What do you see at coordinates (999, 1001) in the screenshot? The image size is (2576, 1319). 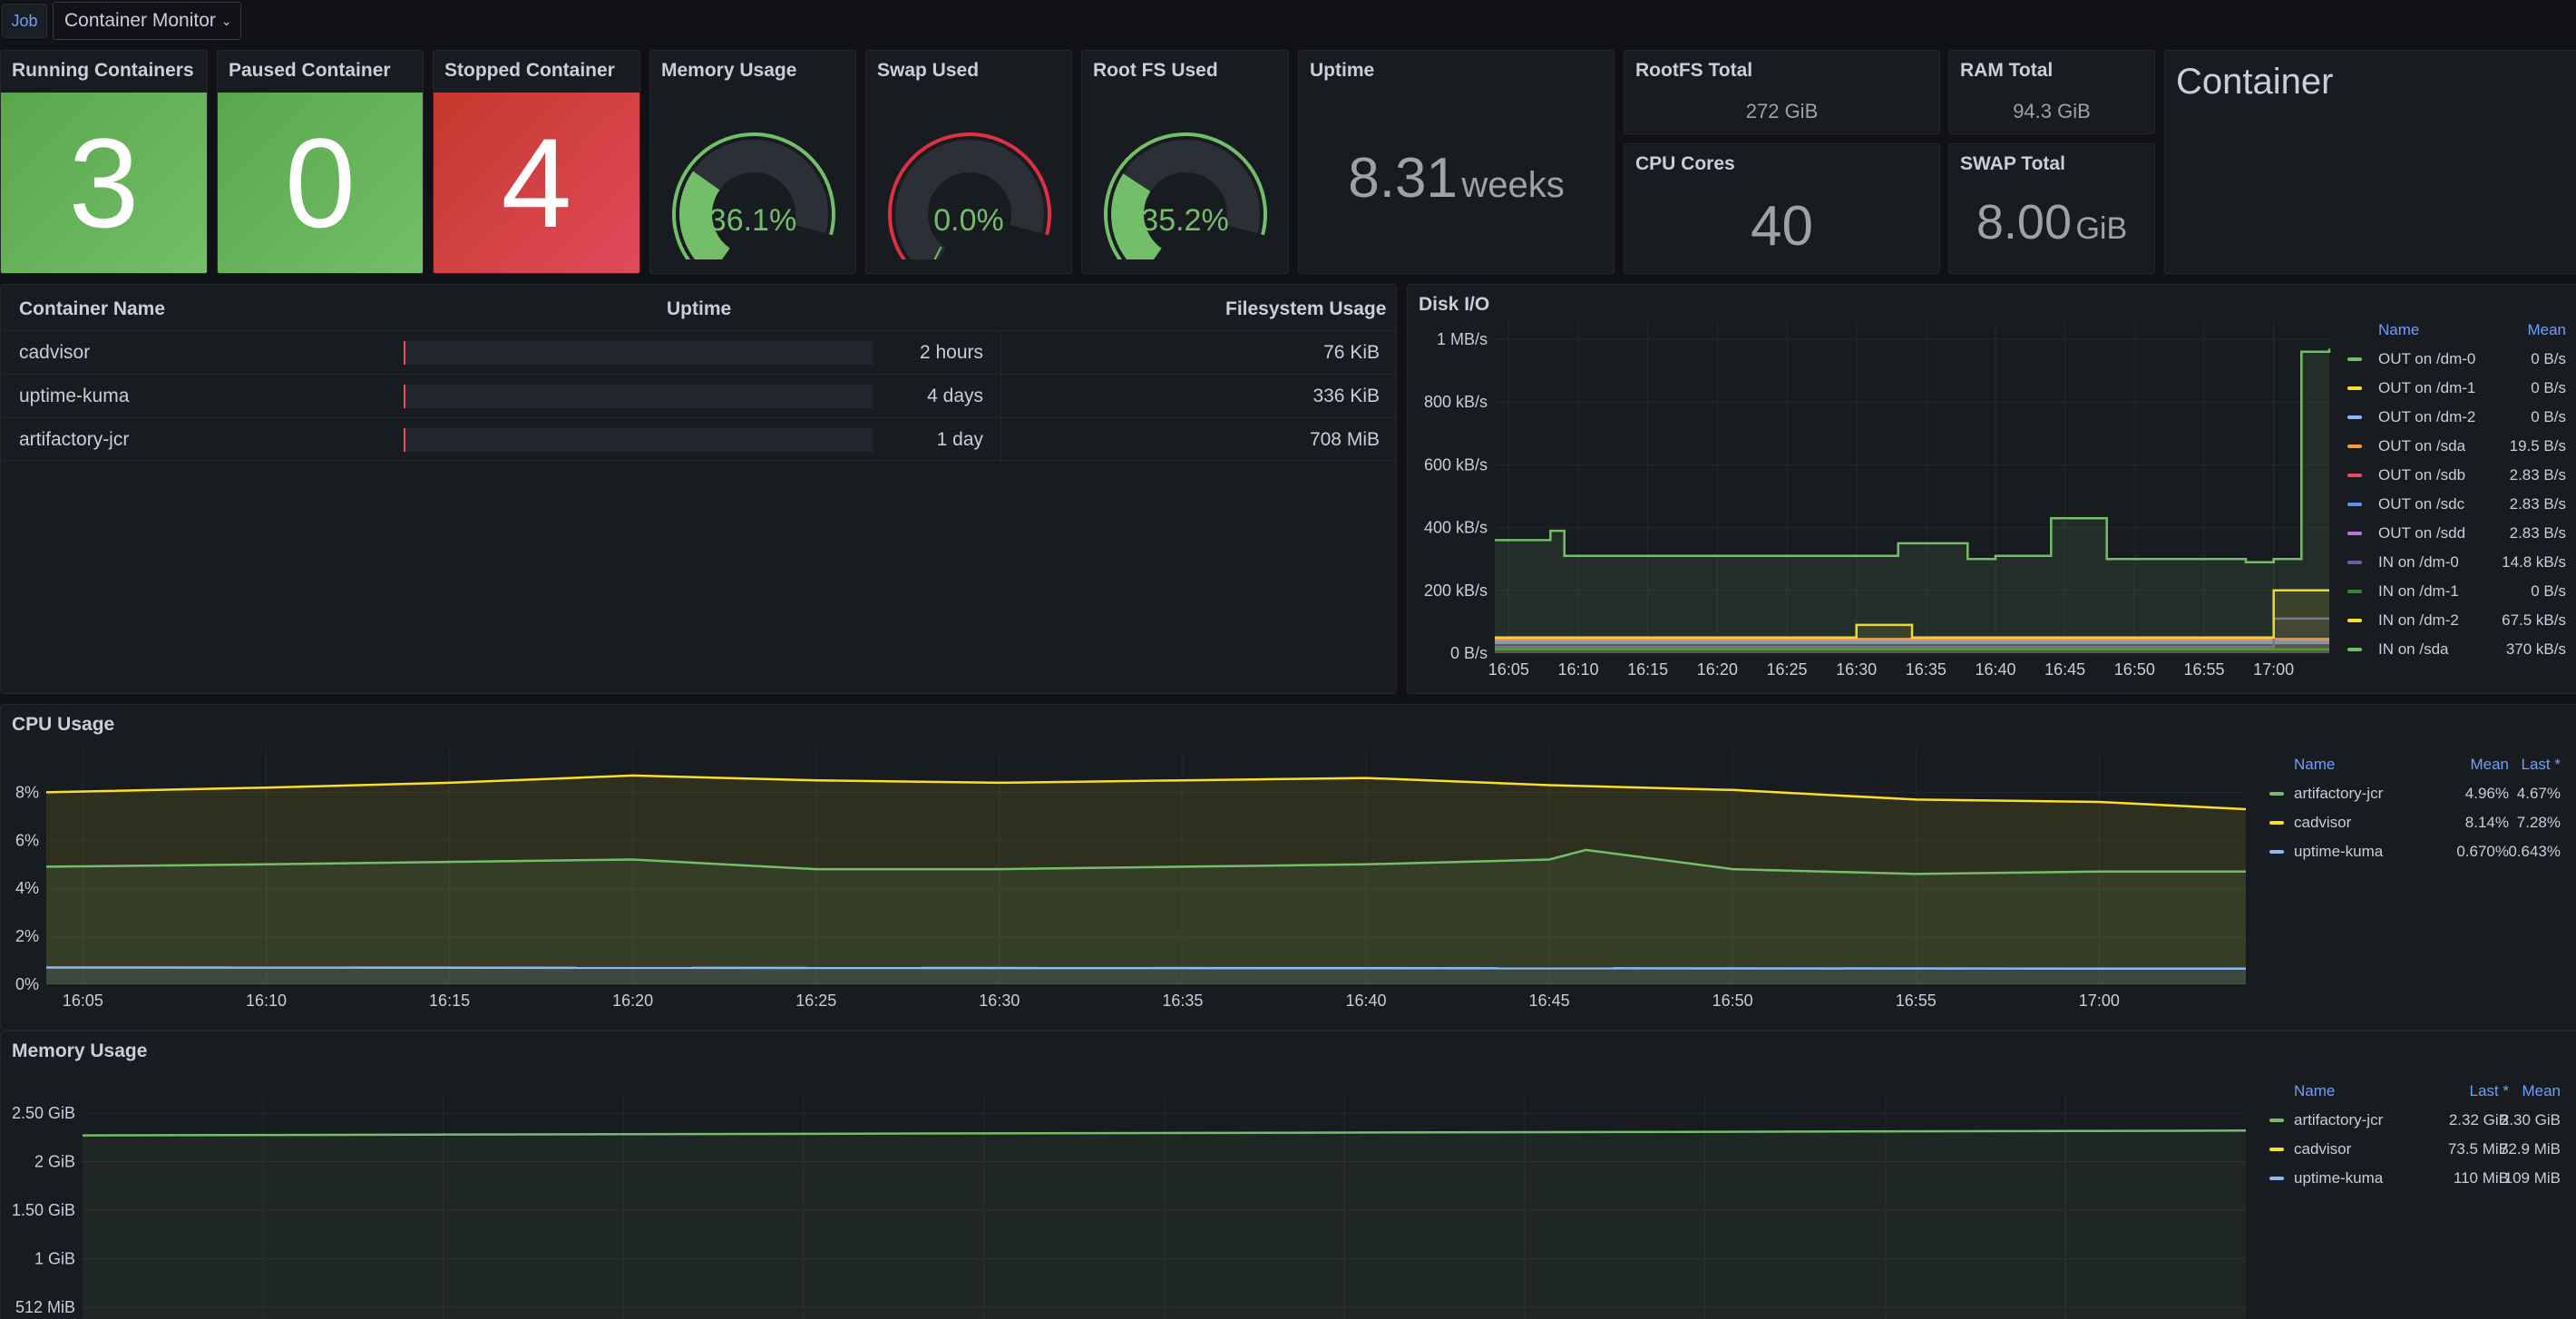 I see `x-tick-label: 16:30` at bounding box center [999, 1001].